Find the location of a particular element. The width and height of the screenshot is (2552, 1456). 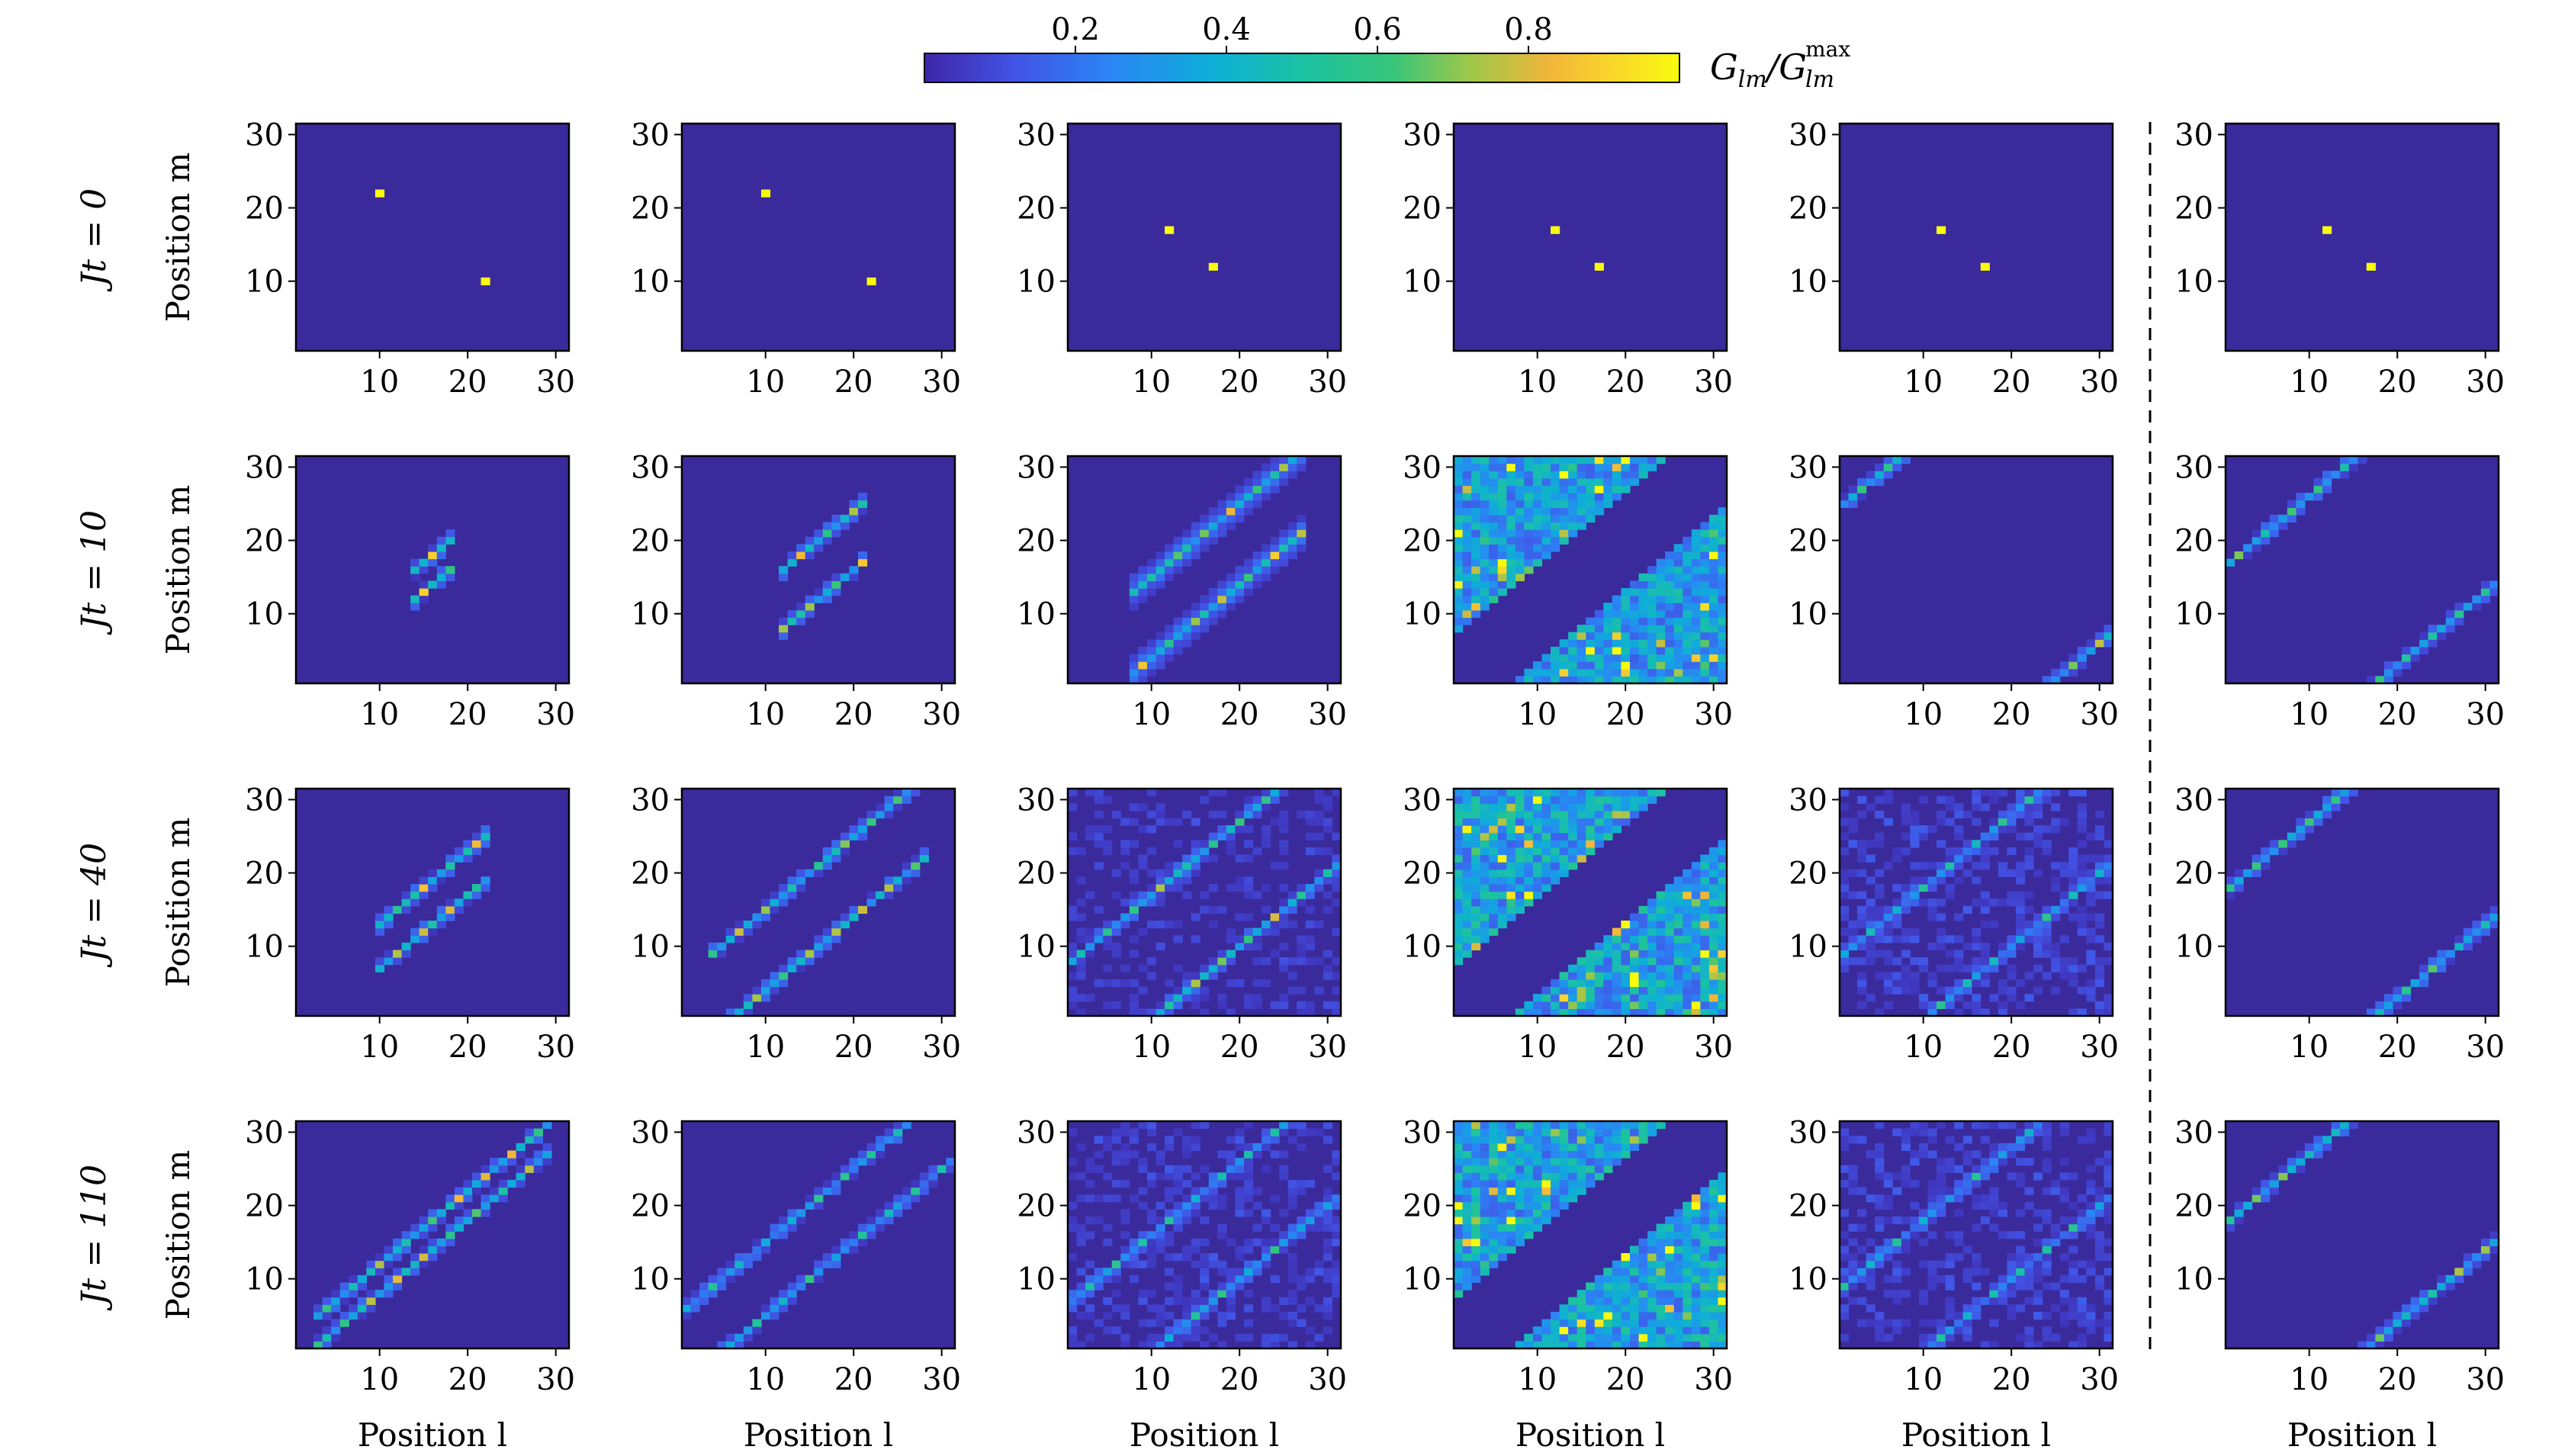

panel-background is located at coordinates (1590, 238).